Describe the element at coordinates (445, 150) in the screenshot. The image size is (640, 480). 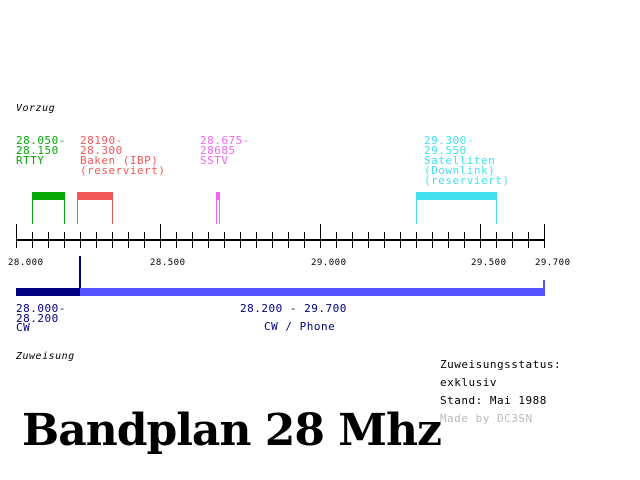
I see `satelliten-range-end: 29.550` at that location.